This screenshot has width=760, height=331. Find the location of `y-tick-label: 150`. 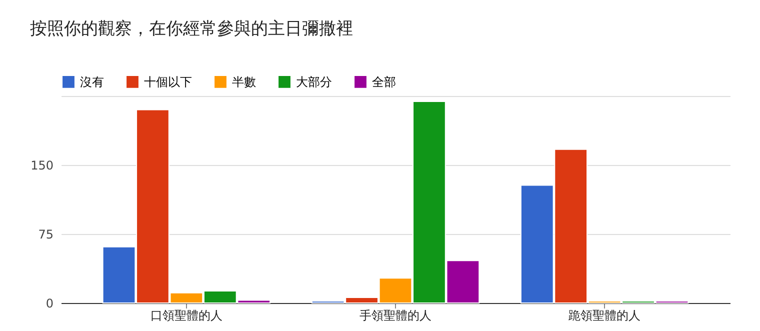

y-tick-label: 150 is located at coordinates (42, 165).